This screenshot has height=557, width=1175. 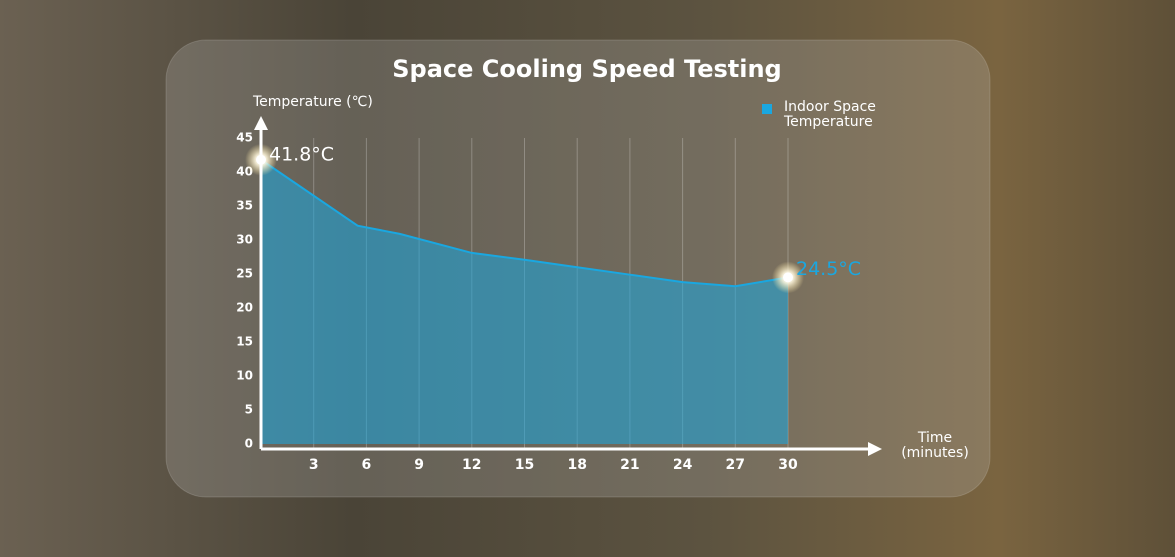 What do you see at coordinates (244, 342) in the screenshot?
I see `y-tick-label: 15` at bounding box center [244, 342].